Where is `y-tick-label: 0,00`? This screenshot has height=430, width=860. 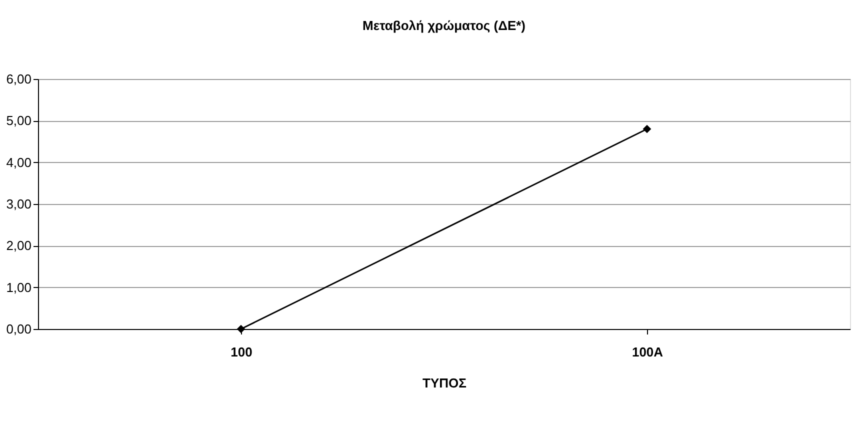
y-tick-label: 0,00 is located at coordinates (19, 329).